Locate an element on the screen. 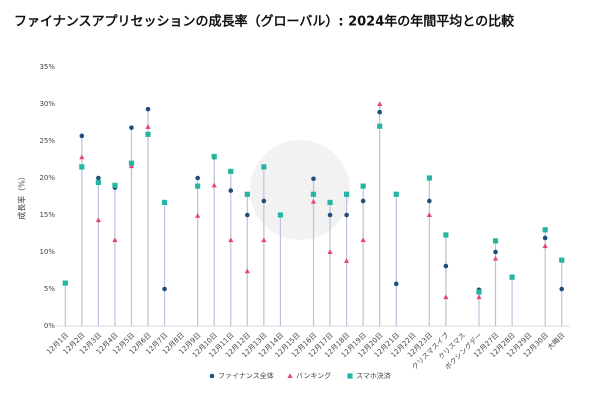  y-tick-label: 35% is located at coordinates (47, 67).